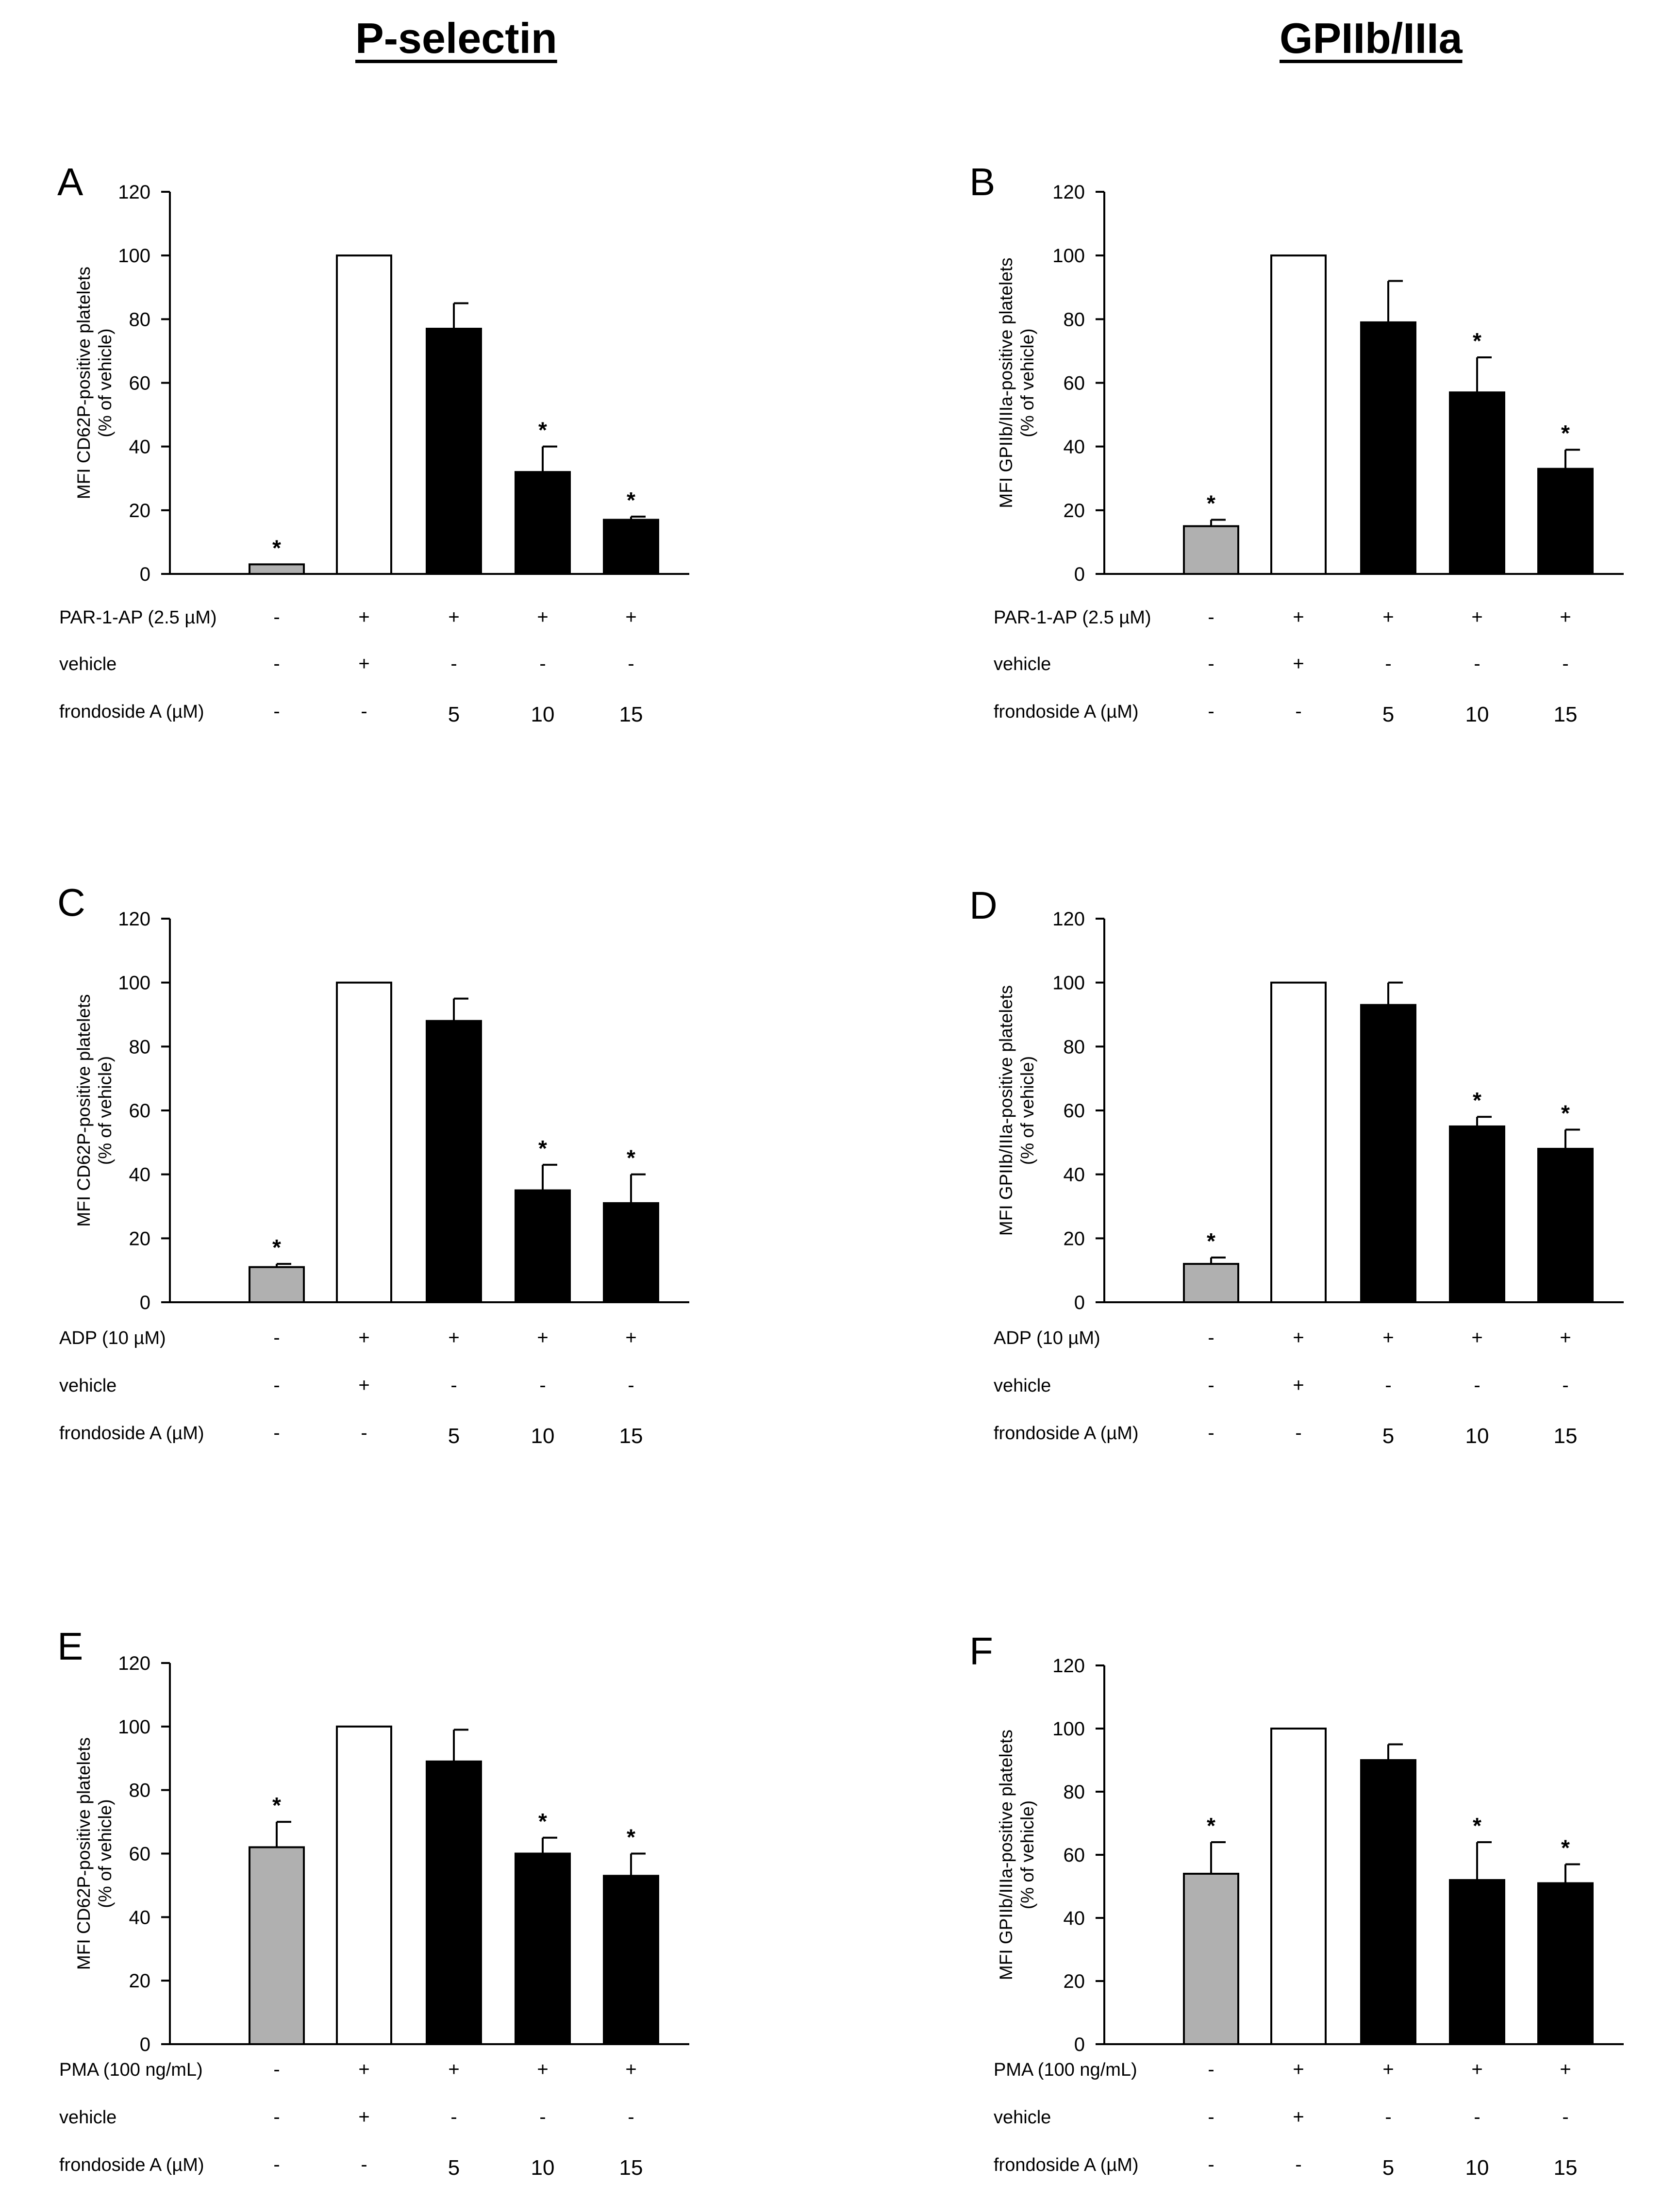 The height and width of the screenshot is (2201, 1680). What do you see at coordinates (1079, 575) in the screenshot?
I see `y-tick-label: 0` at bounding box center [1079, 575].